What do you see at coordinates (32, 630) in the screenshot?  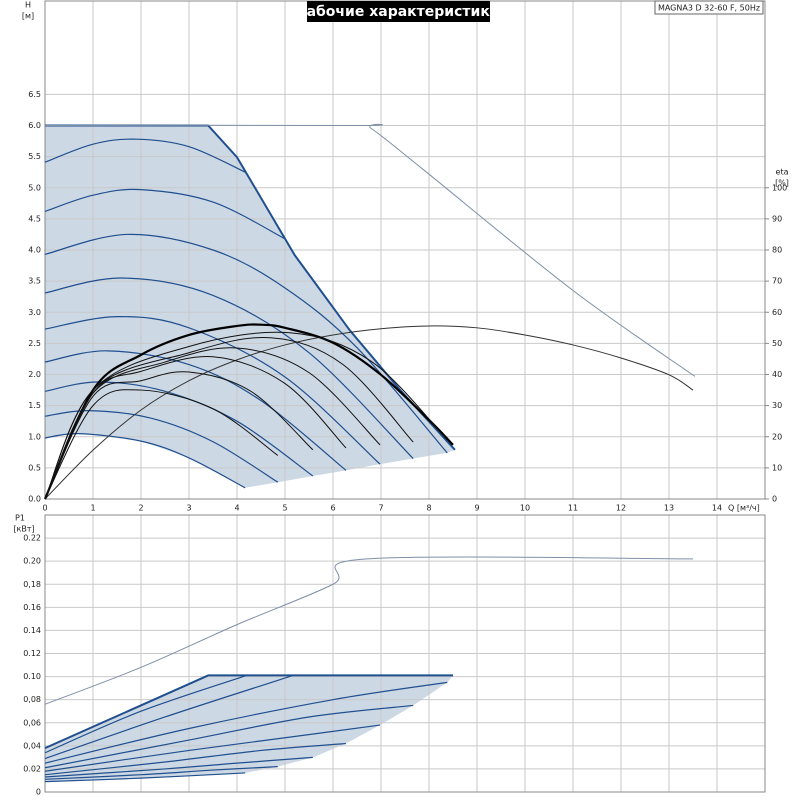 I see `y-tick-label: 0.14` at bounding box center [32, 630].